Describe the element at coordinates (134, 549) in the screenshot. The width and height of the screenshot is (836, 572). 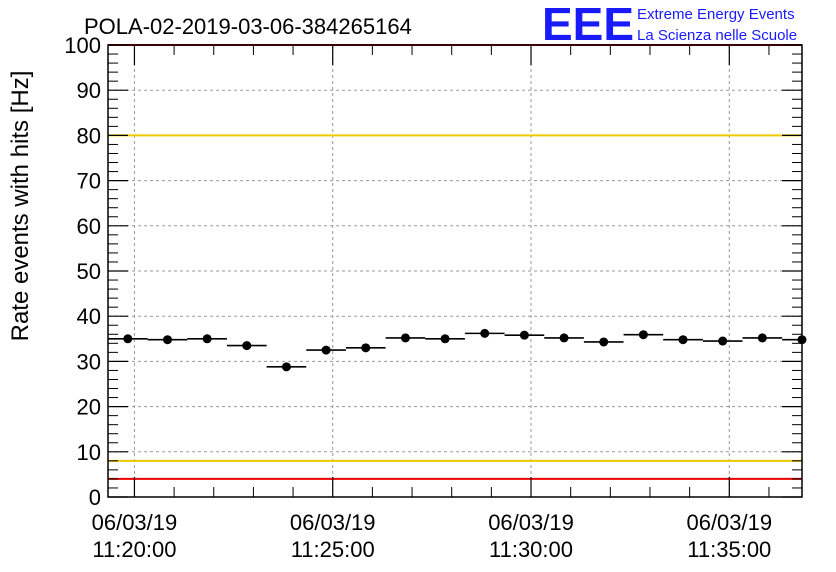
I see `x-tick-time: 11:20:00` at that location.